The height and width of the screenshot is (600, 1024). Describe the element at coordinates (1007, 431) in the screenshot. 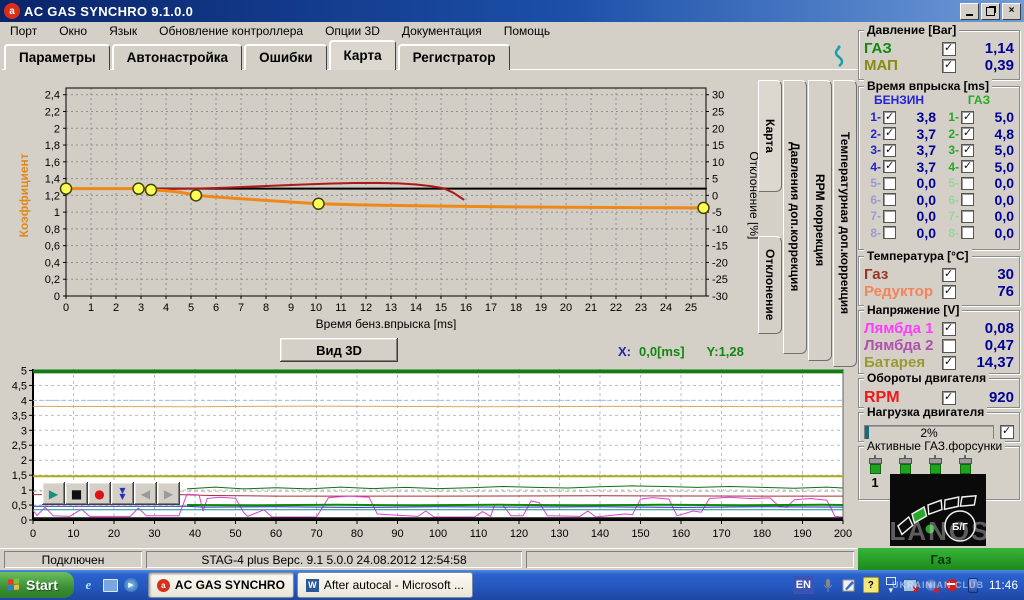

I see `load-checkbox` at that location.